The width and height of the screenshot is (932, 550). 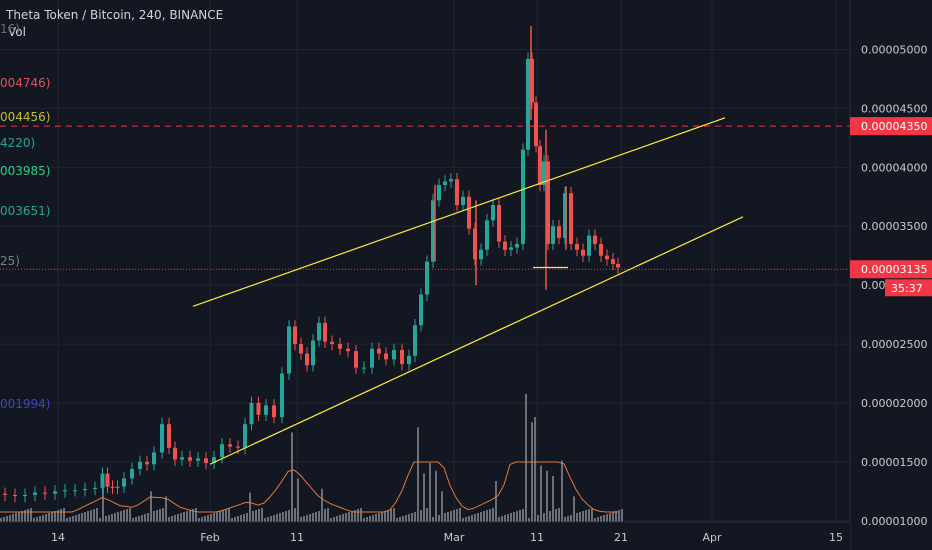 What do you see at coordinates (25, 404) in the screenshot?
I see `indicator-value-label: 001994)` at bounding box center [25, 404].